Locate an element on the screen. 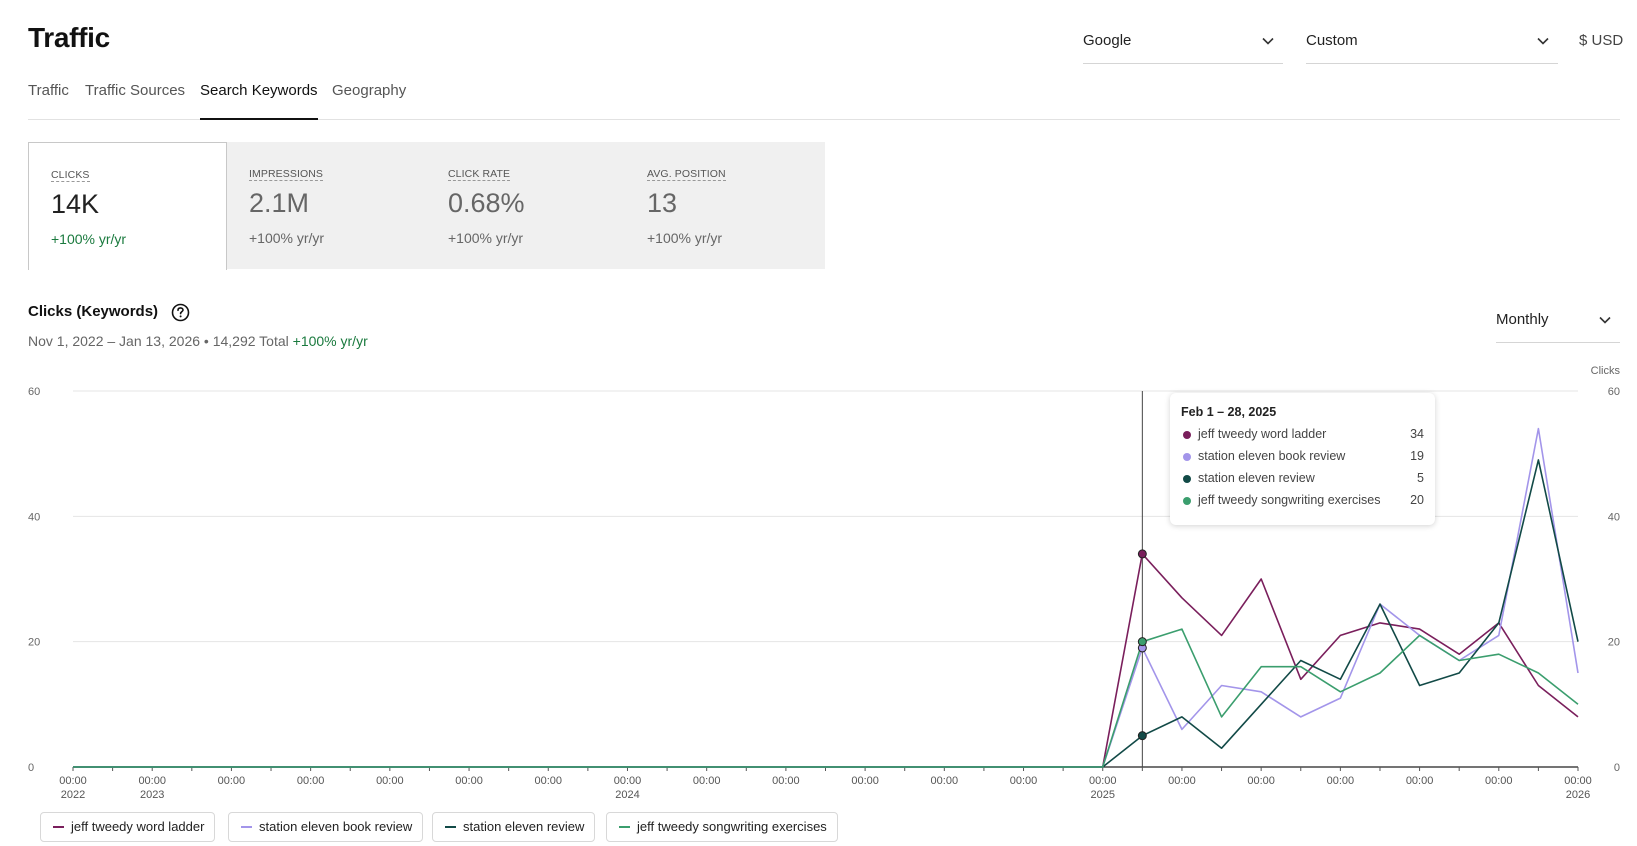  metric-label: Avg. Position is located at coordinates (686, 174).